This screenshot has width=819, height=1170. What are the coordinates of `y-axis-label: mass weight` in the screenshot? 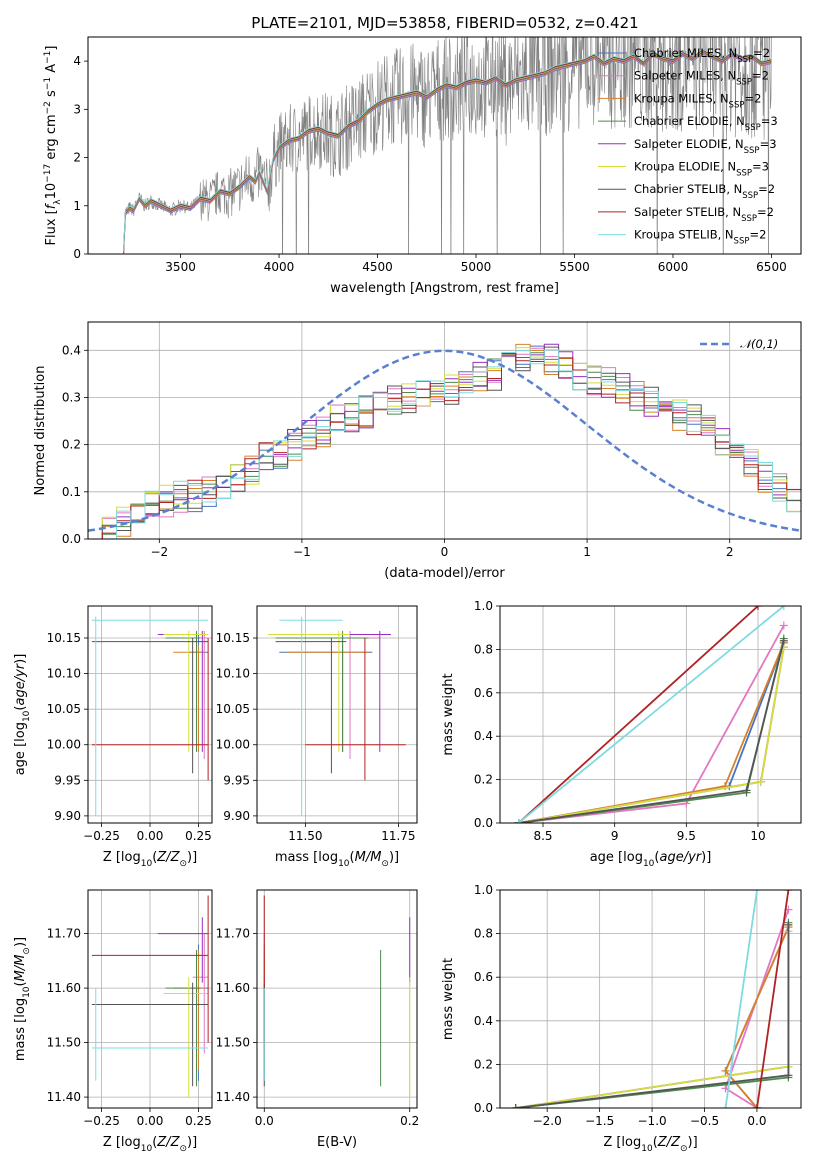 It's located at (448, 714).